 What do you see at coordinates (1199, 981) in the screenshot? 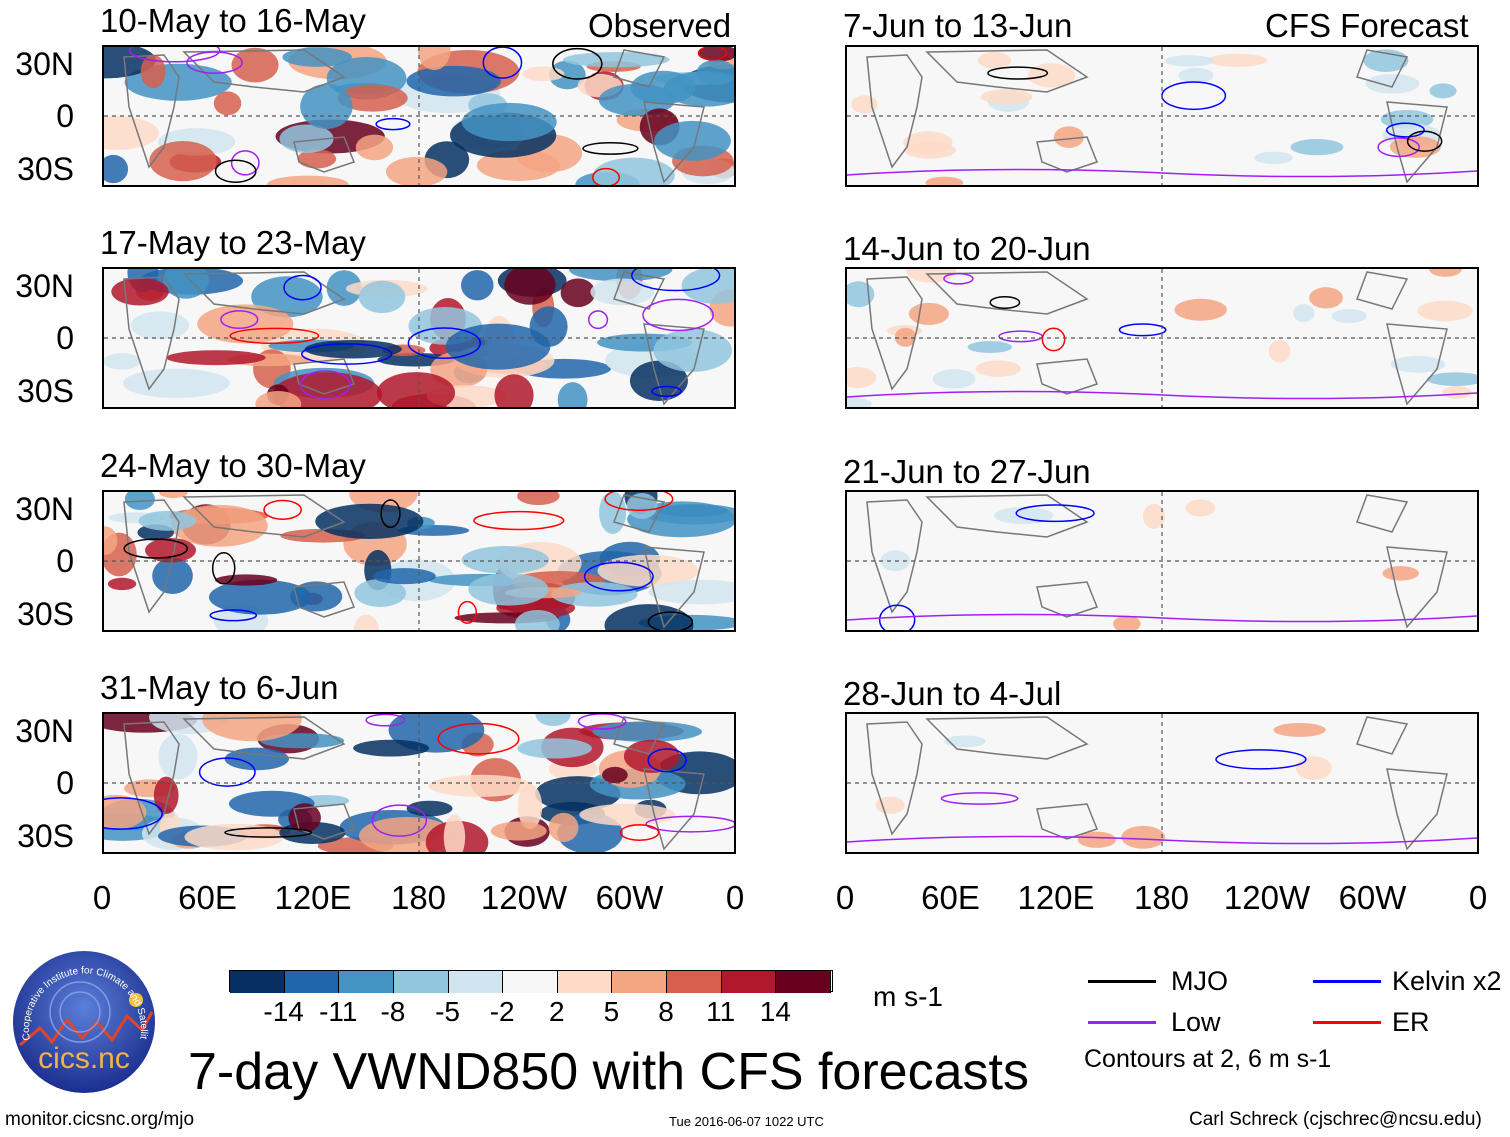
I see `legend-label-mjo: MJO` at bounding box center [1199, 981].